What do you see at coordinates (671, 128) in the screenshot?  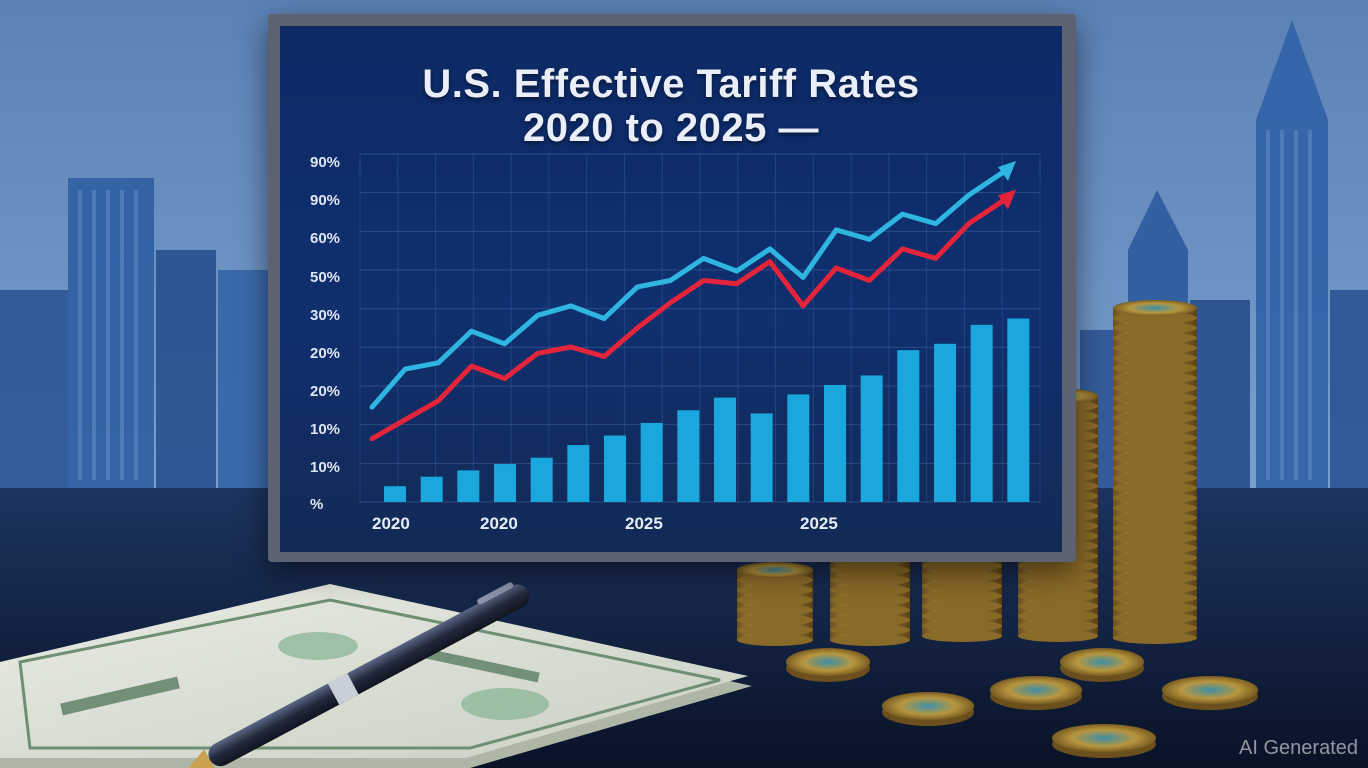 I see `chart-title-line2: 2020 to 2025 —` at bounding box center [671, 128].